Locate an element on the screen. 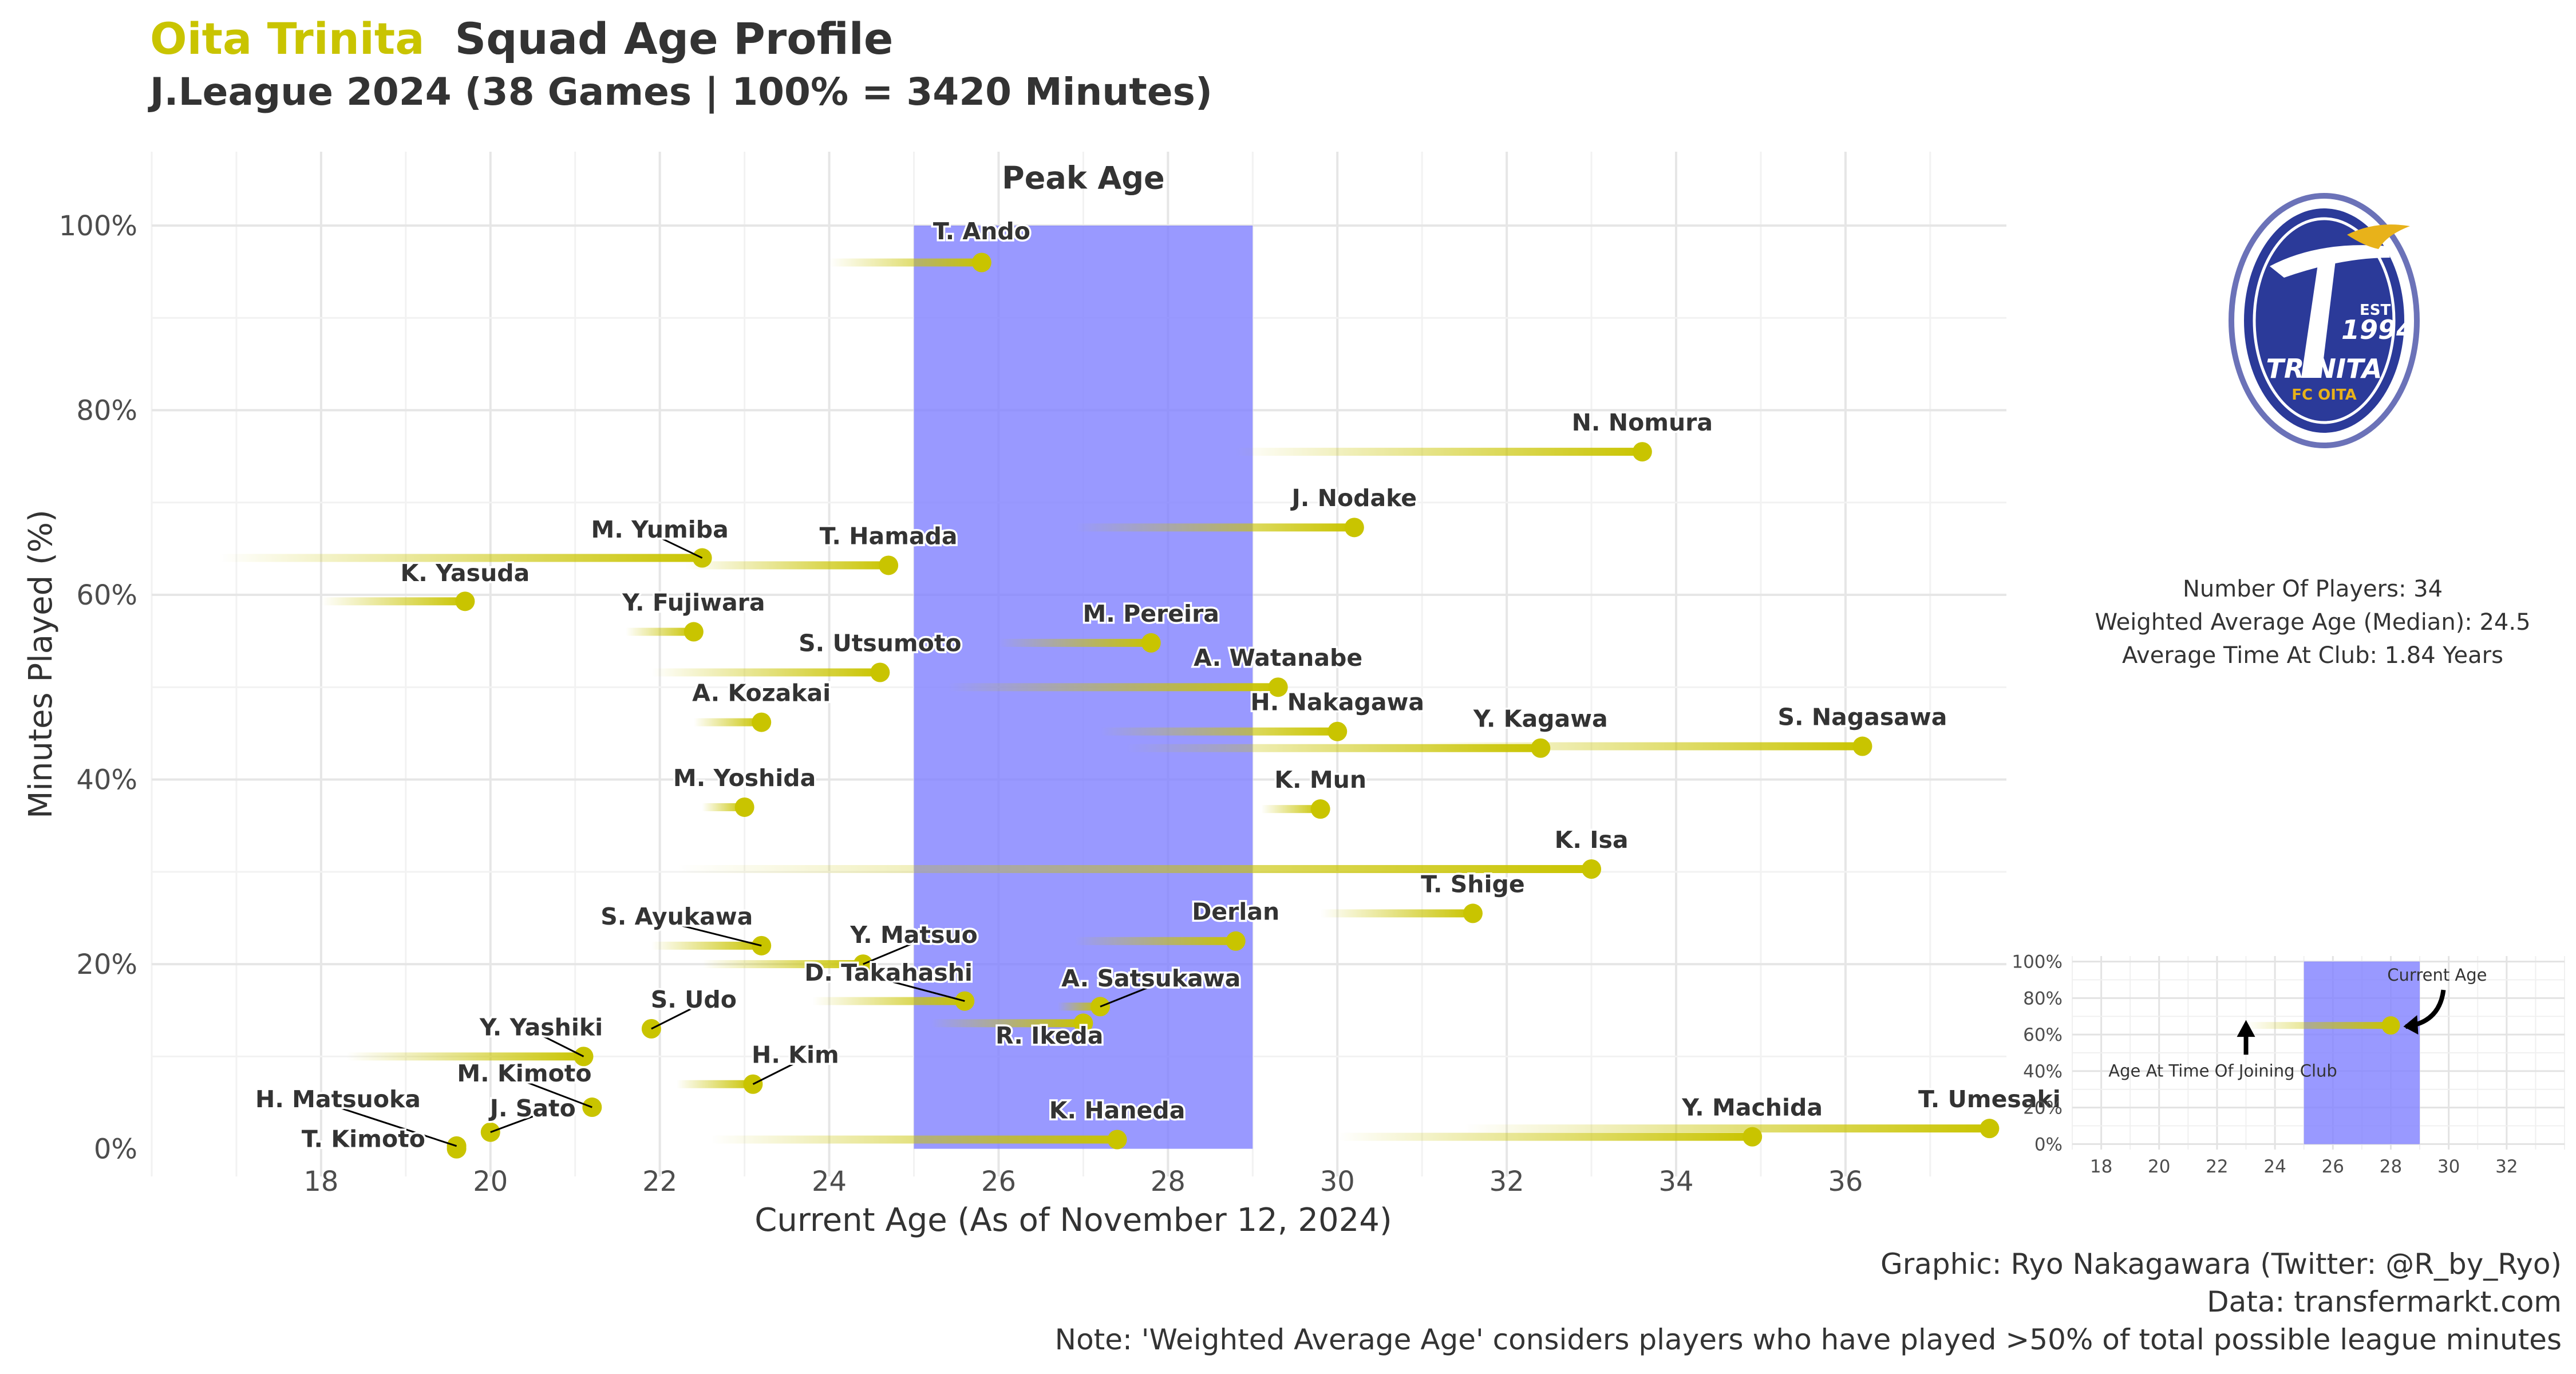  player-label-t-shige: T. Shige is located at coordinates (1473, 884).